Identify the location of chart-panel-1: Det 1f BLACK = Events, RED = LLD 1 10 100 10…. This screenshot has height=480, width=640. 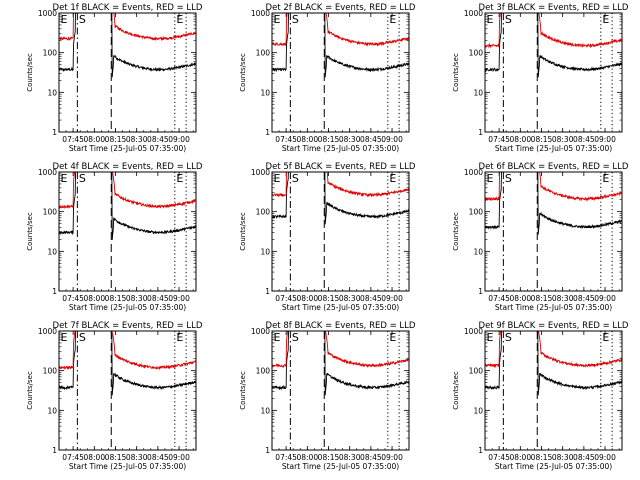
(114, 78).